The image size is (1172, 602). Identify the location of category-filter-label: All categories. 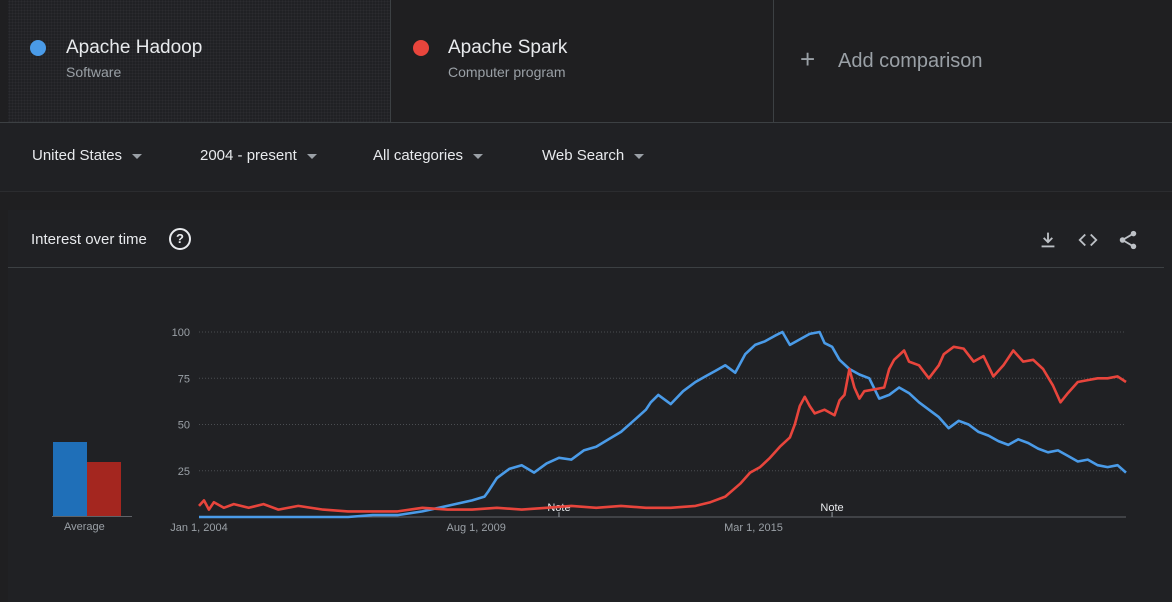
(418, 155).